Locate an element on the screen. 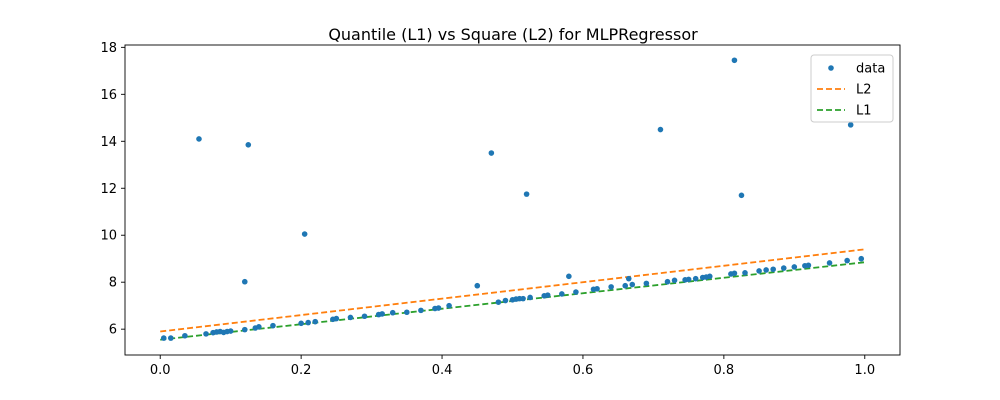  y-tick-label: 10 is located at coordinates (108, 236).